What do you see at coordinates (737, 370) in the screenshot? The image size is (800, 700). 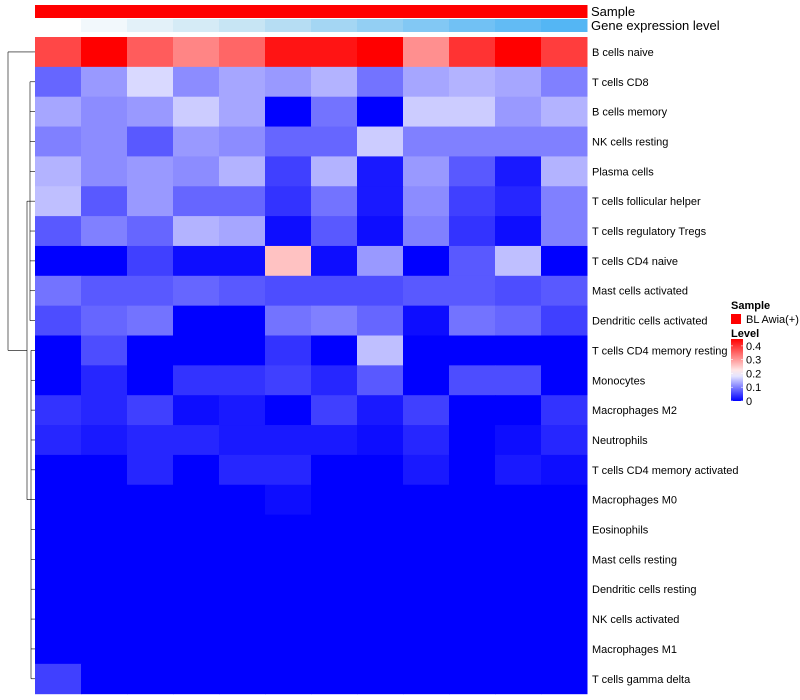 I see `legend-color-bar` at bounding box center [737, 370].